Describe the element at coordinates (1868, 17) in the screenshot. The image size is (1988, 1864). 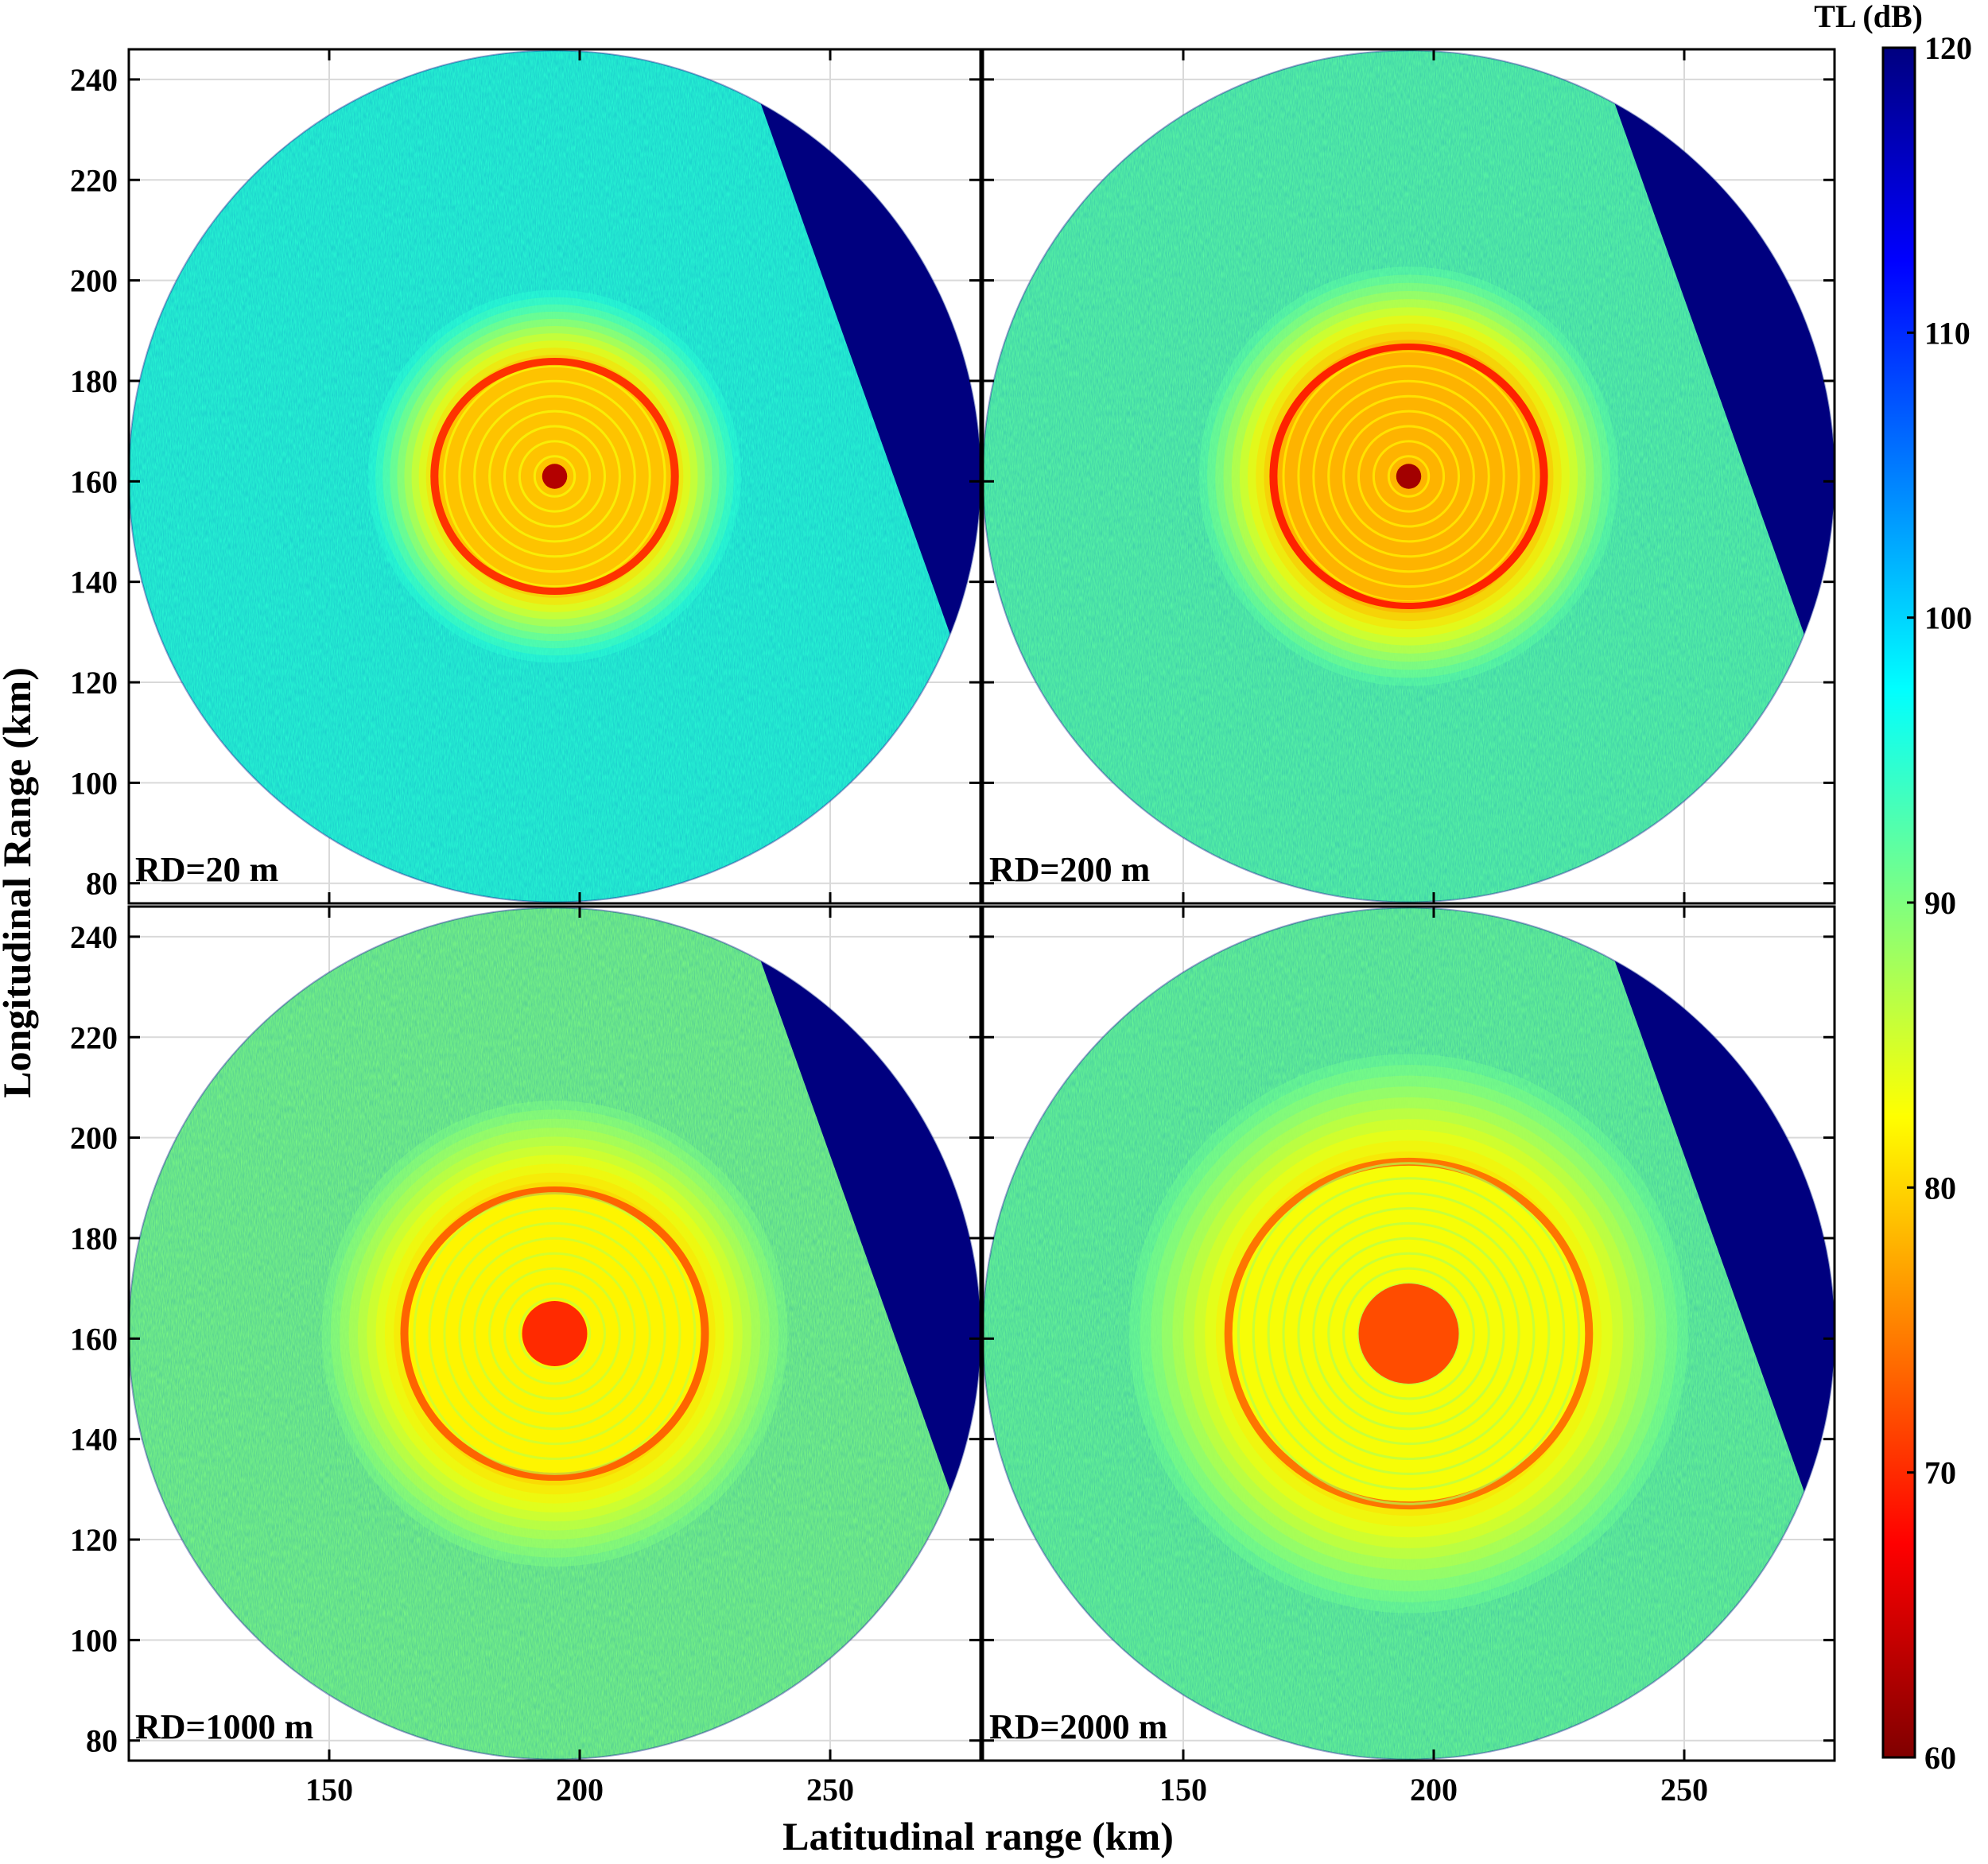
I see `colorbar-title: TL (dB)` at that location.